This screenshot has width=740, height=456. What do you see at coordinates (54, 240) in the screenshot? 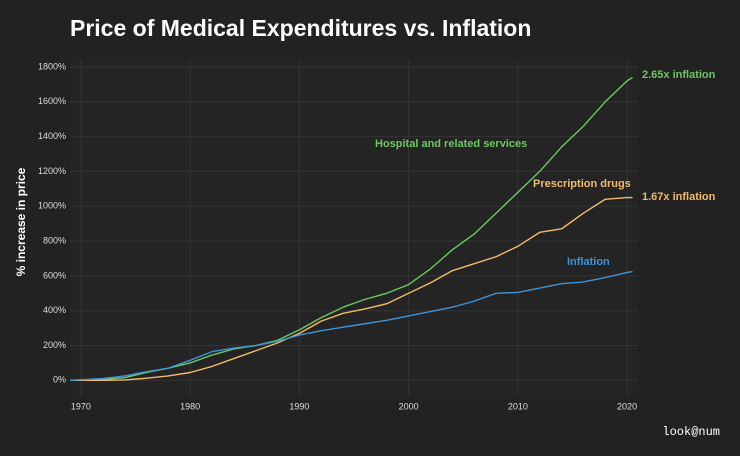
I see `y-tick-label: 800%` at bounding box center [54, 240].